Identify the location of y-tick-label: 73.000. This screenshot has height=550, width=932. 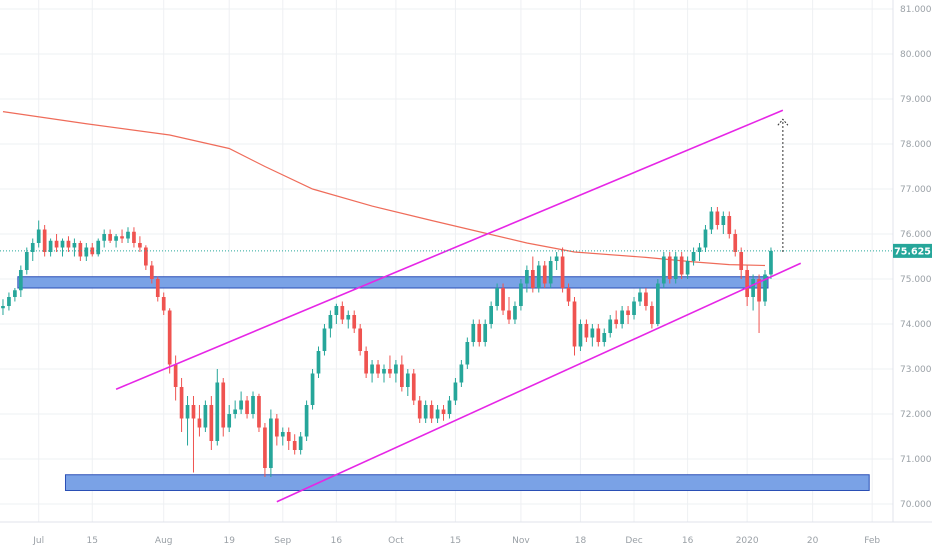
(916, 370).